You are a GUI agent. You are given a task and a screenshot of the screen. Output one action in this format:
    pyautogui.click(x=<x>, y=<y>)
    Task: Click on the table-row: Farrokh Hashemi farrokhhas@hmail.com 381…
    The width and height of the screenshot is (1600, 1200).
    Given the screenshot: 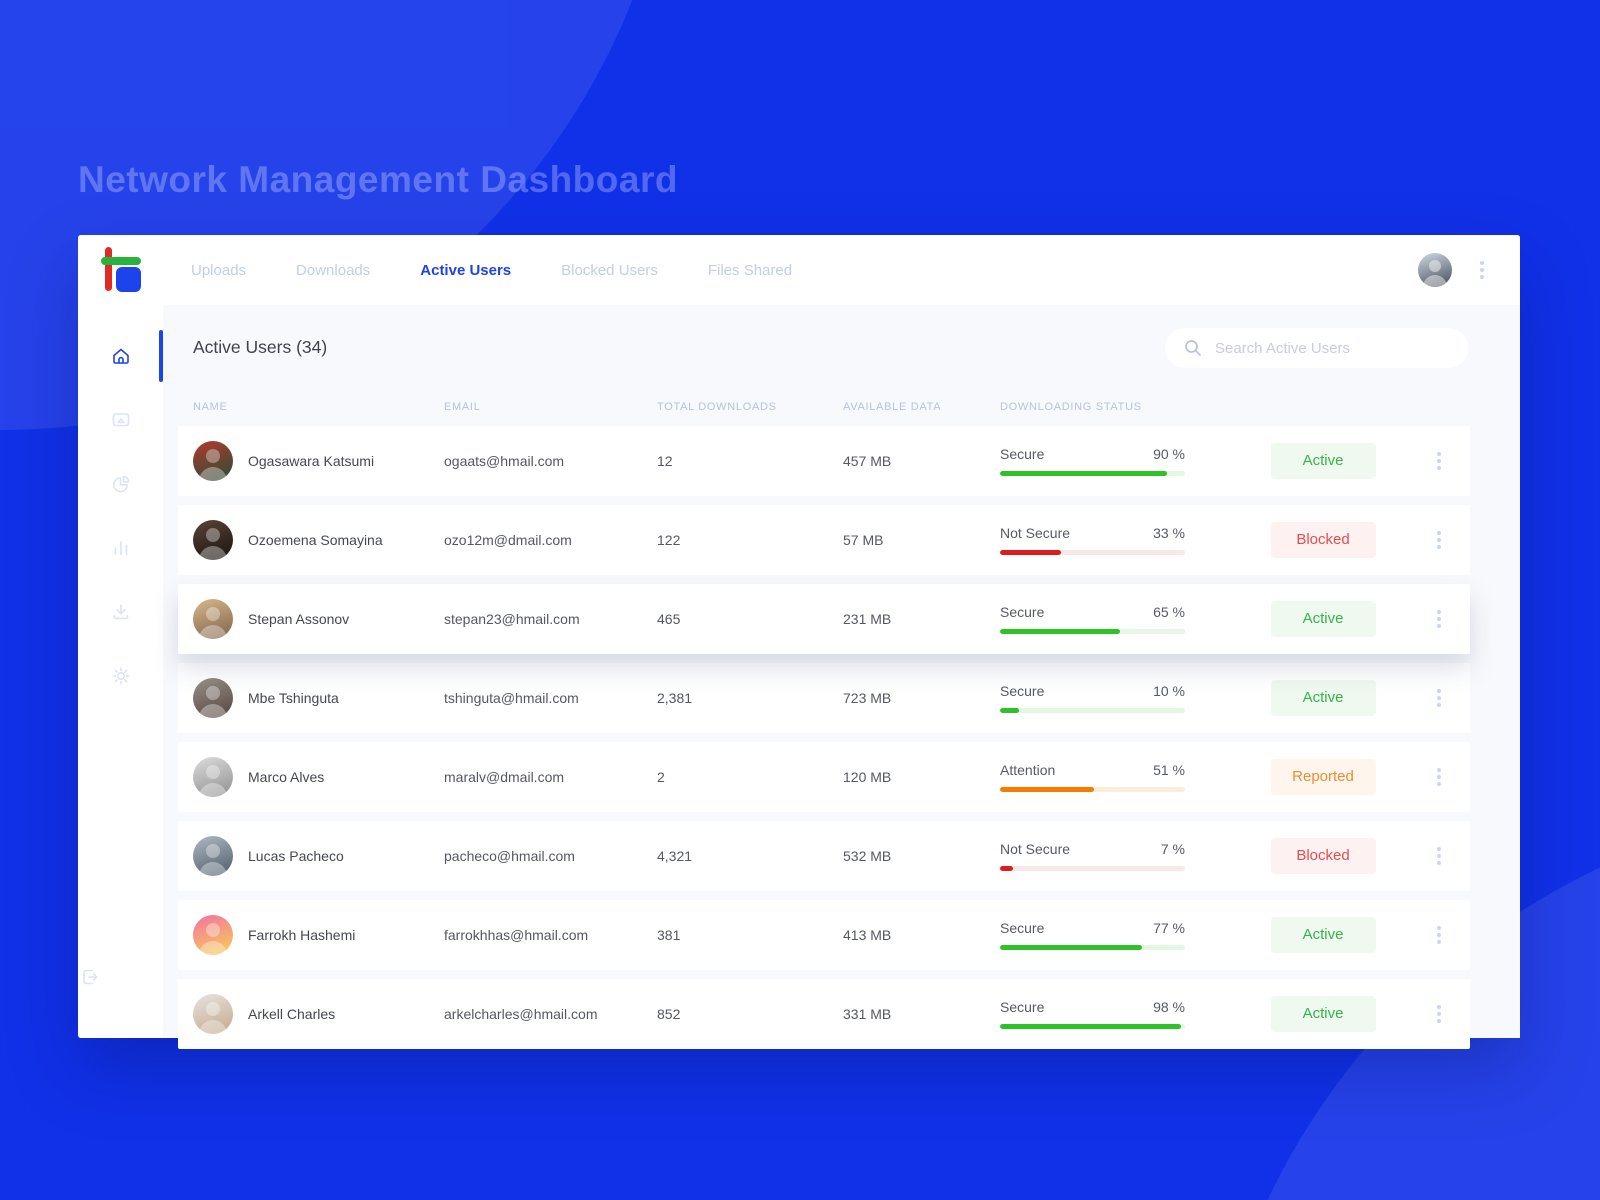 What is the action you would take?
    pyautogui.click(x=824, y=935)
    